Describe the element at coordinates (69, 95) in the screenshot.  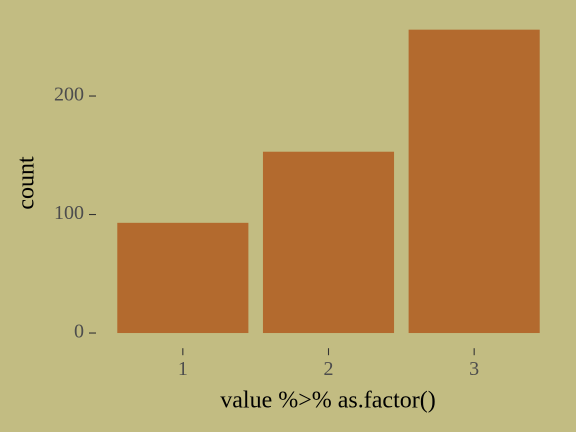
I see `y-tick-label: 200` at that location.